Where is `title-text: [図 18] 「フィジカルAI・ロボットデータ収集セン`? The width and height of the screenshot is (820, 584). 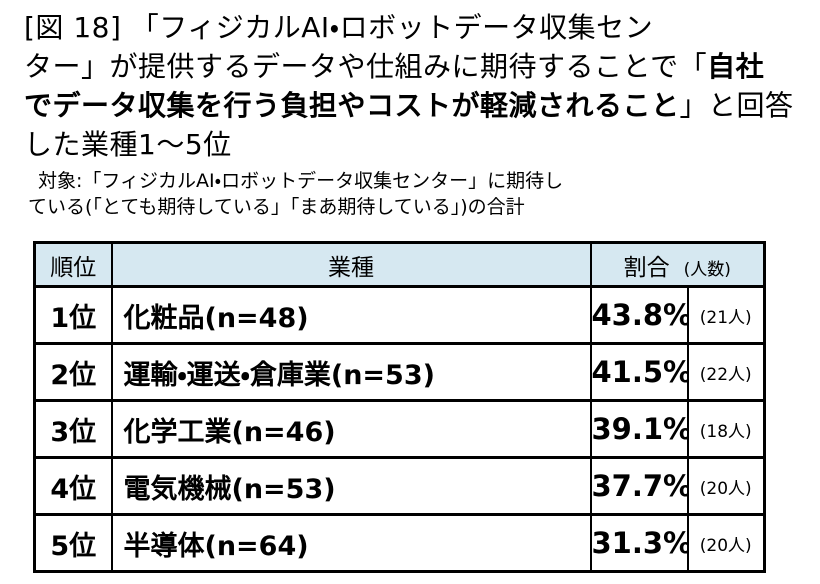
title-text: [図 18] 「フィジカルAI・ロボットデータ収集セン is located at coordinates (339, 27).